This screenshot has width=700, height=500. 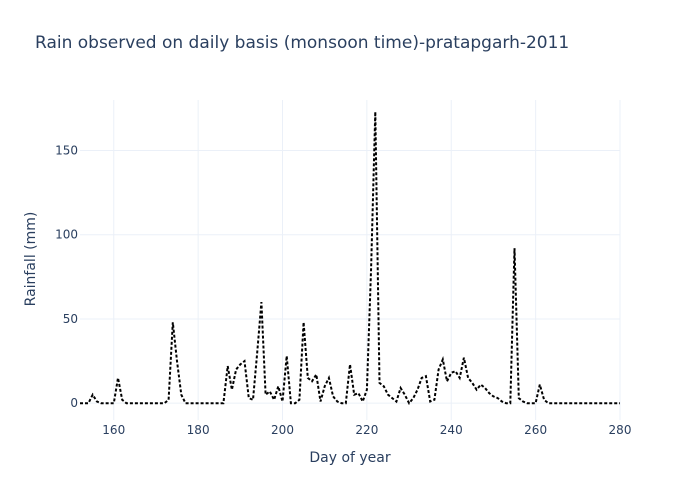 I want to click on x-axis-ticks: 160 180 200 220 240 260 280, so click(x=366, y=430).